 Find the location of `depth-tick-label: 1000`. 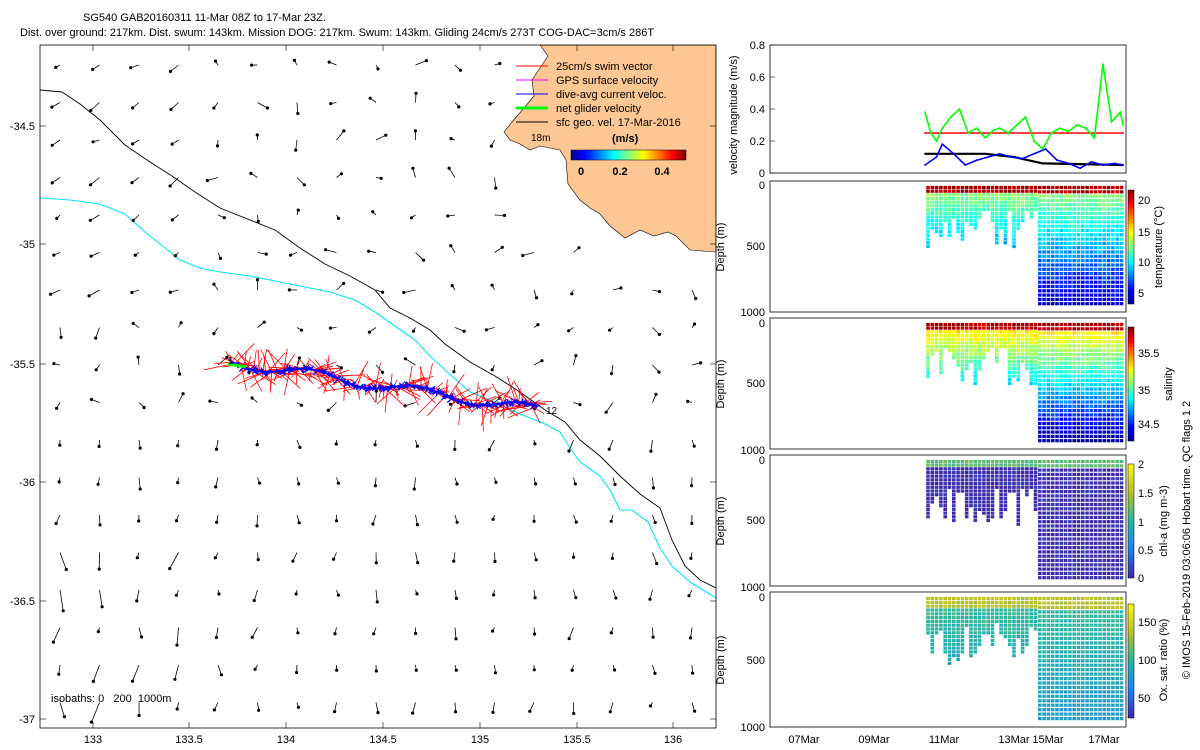

depth-tick-label: 1000 is located at coordinates (753, 313).